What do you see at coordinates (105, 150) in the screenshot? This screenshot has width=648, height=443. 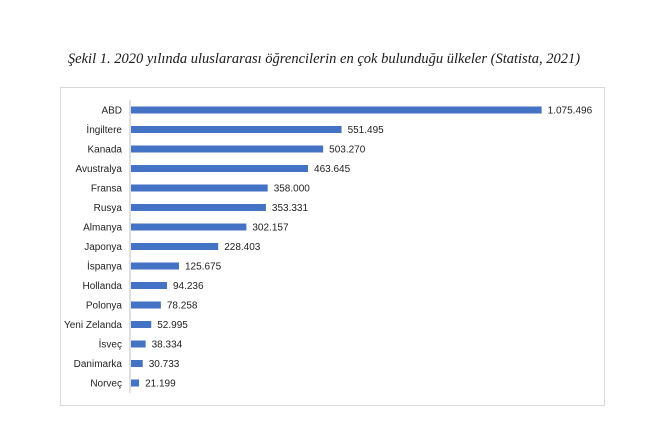 I see `category-label: Kanada` at bounding box center [105, 150].